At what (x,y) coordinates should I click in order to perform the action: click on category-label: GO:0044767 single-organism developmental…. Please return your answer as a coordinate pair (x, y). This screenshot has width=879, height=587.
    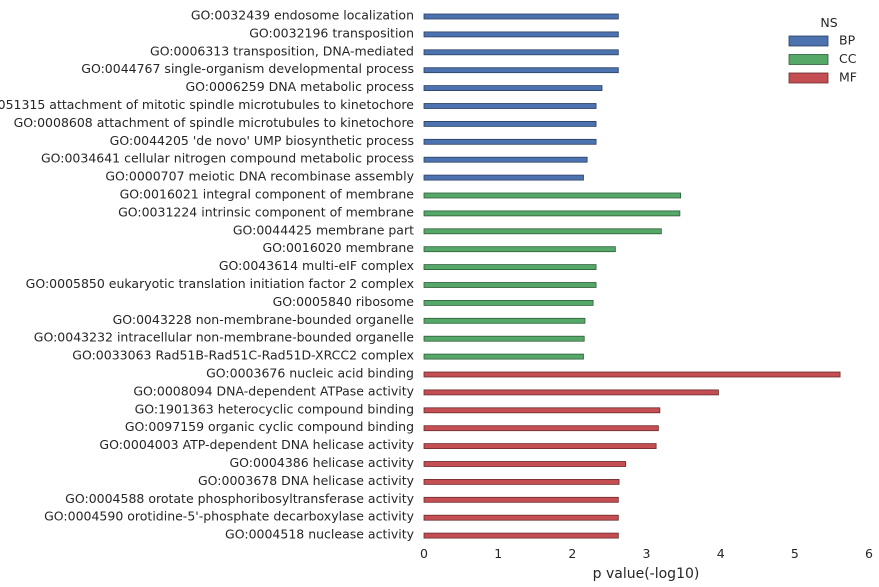
    Looking at the image, I should click on (247, 68).